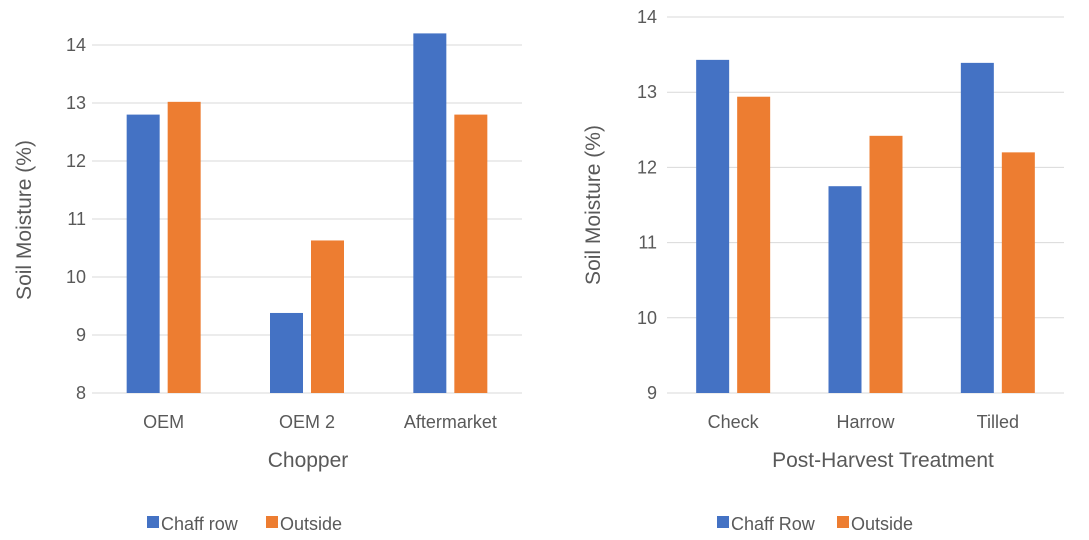 This screenshot has height=540, width=1089. I want to click on bar-chaff-row-check, so click(713, 226).